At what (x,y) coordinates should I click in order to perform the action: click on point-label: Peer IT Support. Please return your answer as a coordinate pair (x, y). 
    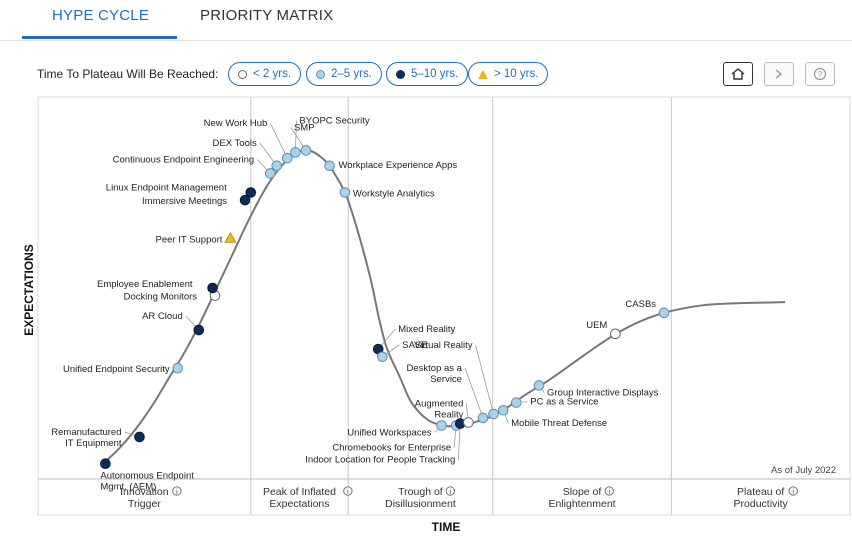
    Looking at the image, I should click on (189, 239).